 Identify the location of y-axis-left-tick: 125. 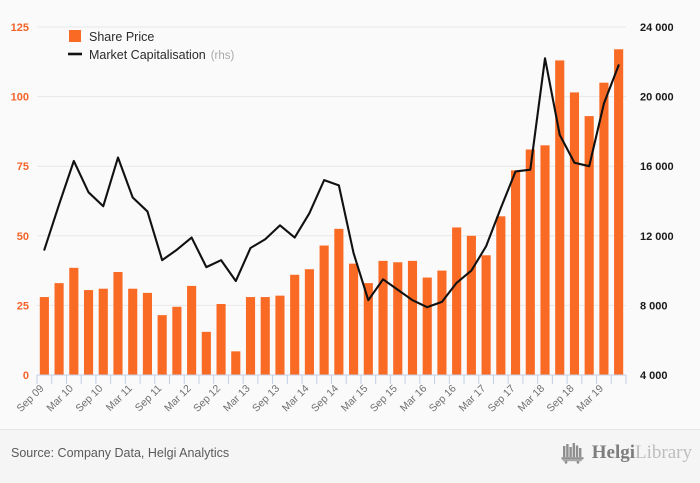
(20, 28).